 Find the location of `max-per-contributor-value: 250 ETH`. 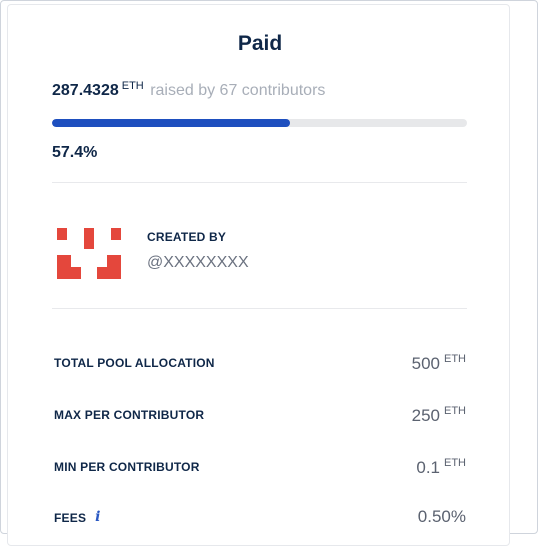

max-per-contributor-value: 250 ETH is located at coordinates (438, 415).